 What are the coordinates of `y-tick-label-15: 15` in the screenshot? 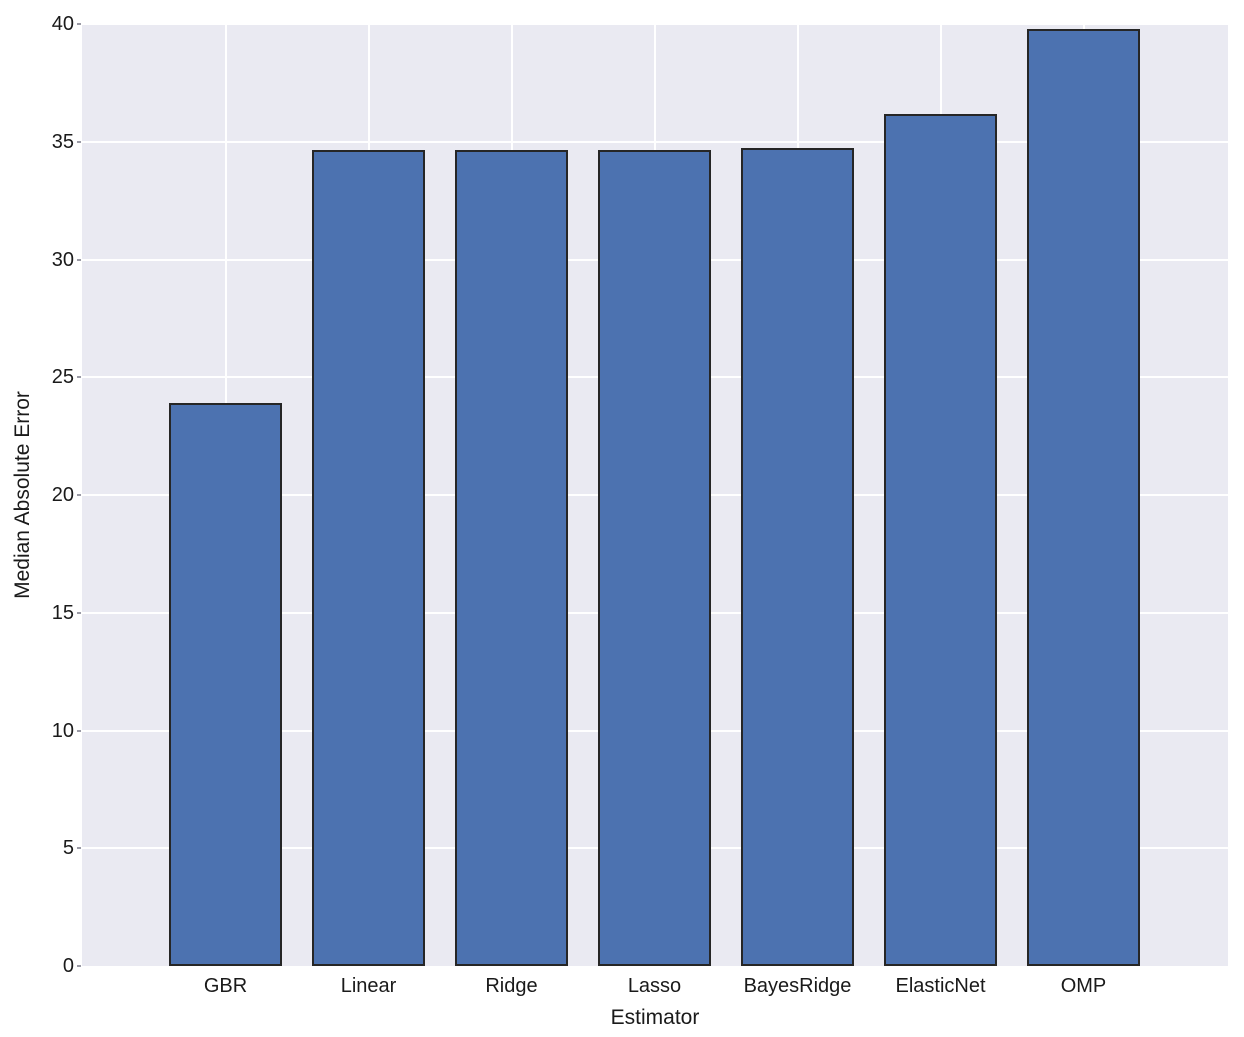 It's located at (62, 612).